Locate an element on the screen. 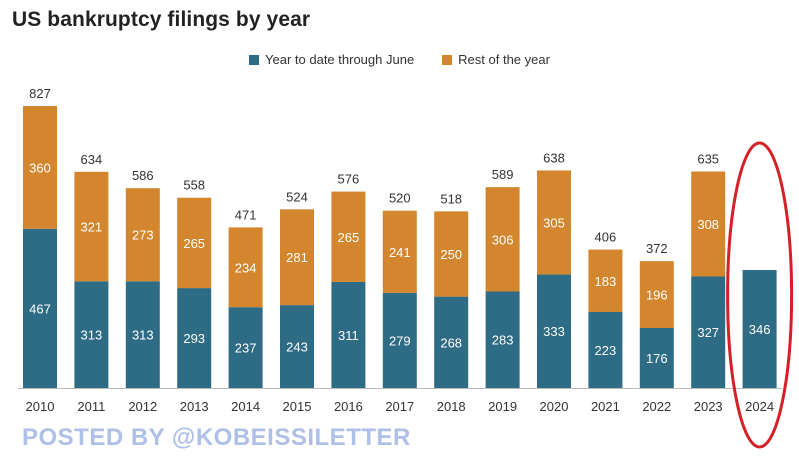 The width and height of the screenshot is (799, 460). tick-label-2011: 2011 is located at coordinates (91, 406).